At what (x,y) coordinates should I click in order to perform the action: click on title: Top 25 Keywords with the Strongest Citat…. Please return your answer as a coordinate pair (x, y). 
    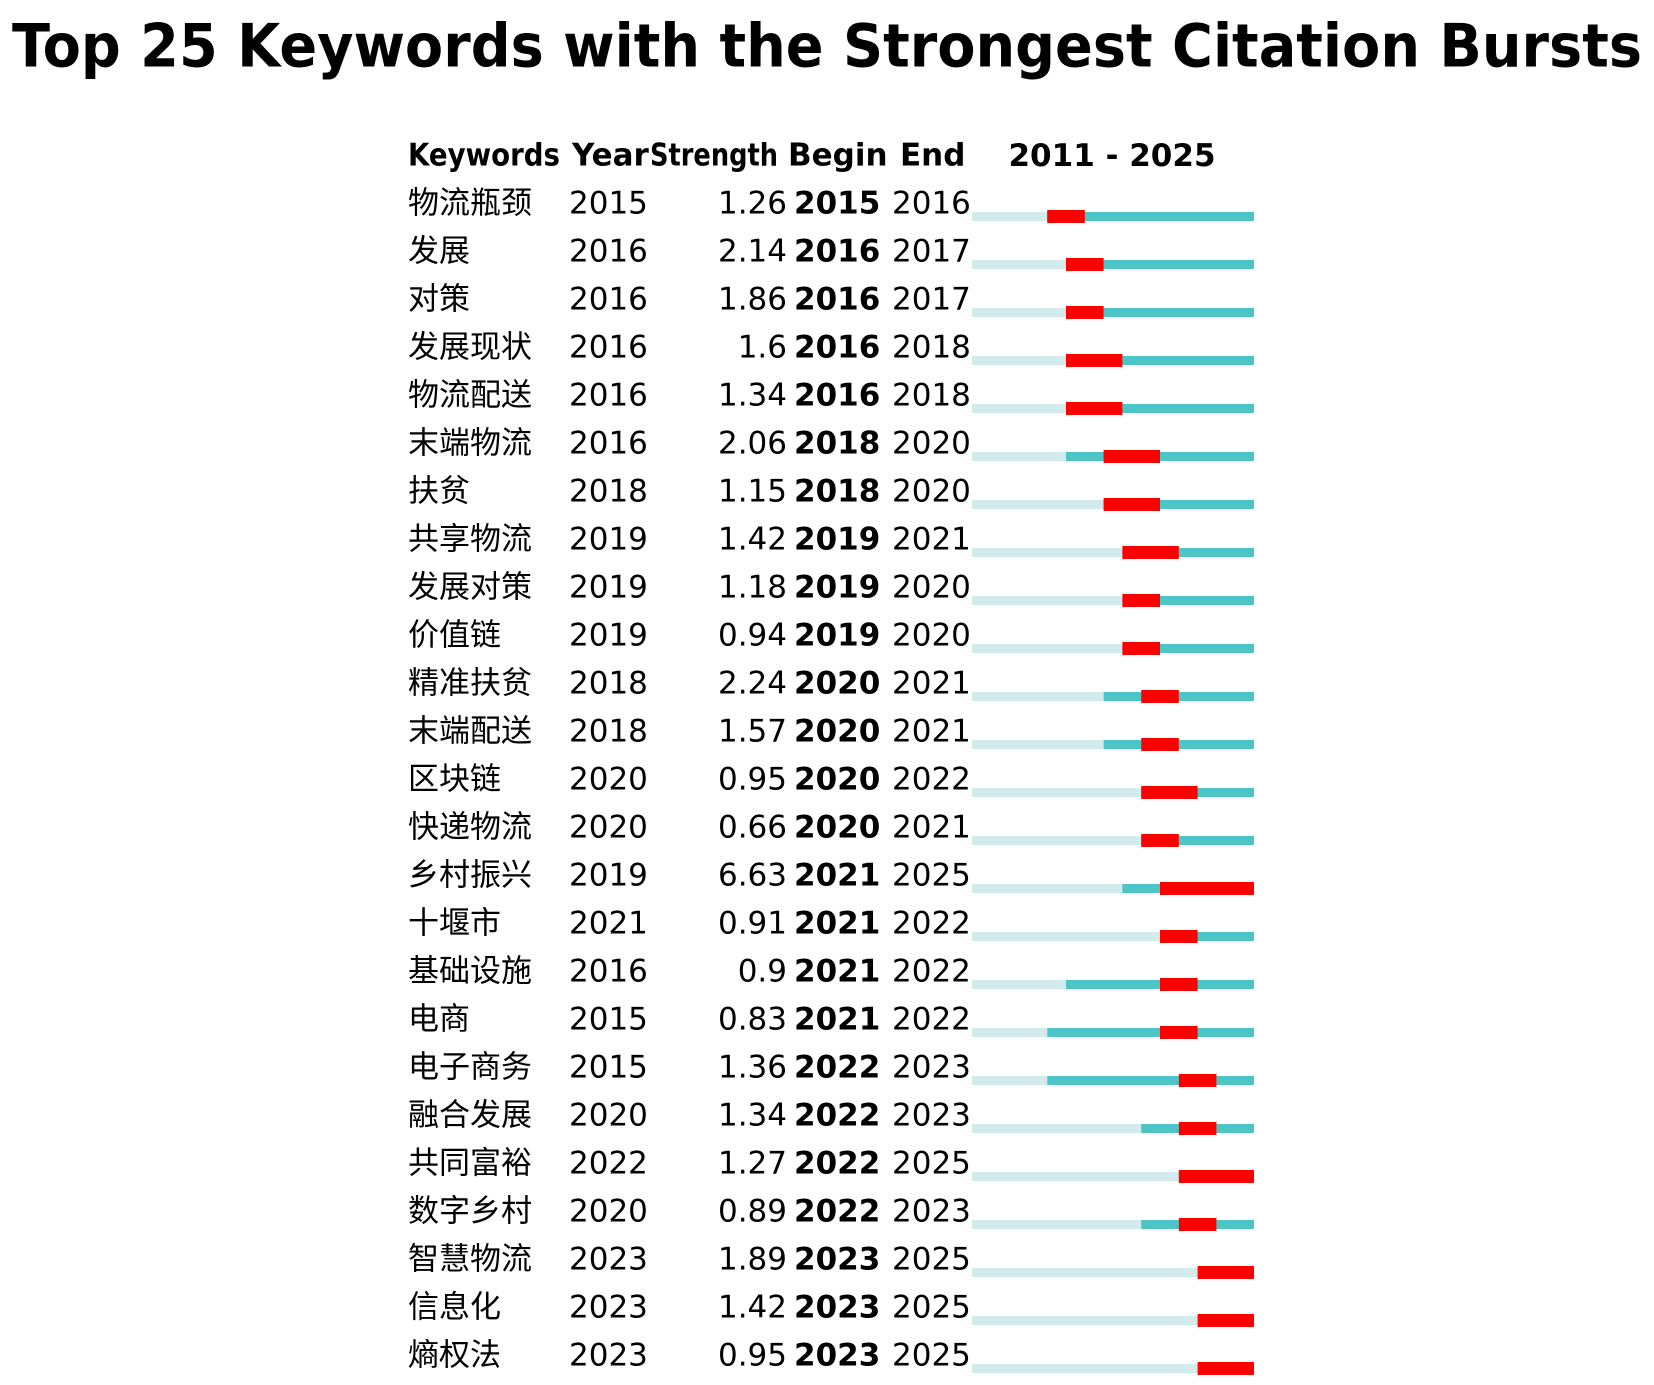
    Looking at the image, I should click on (827, 47).